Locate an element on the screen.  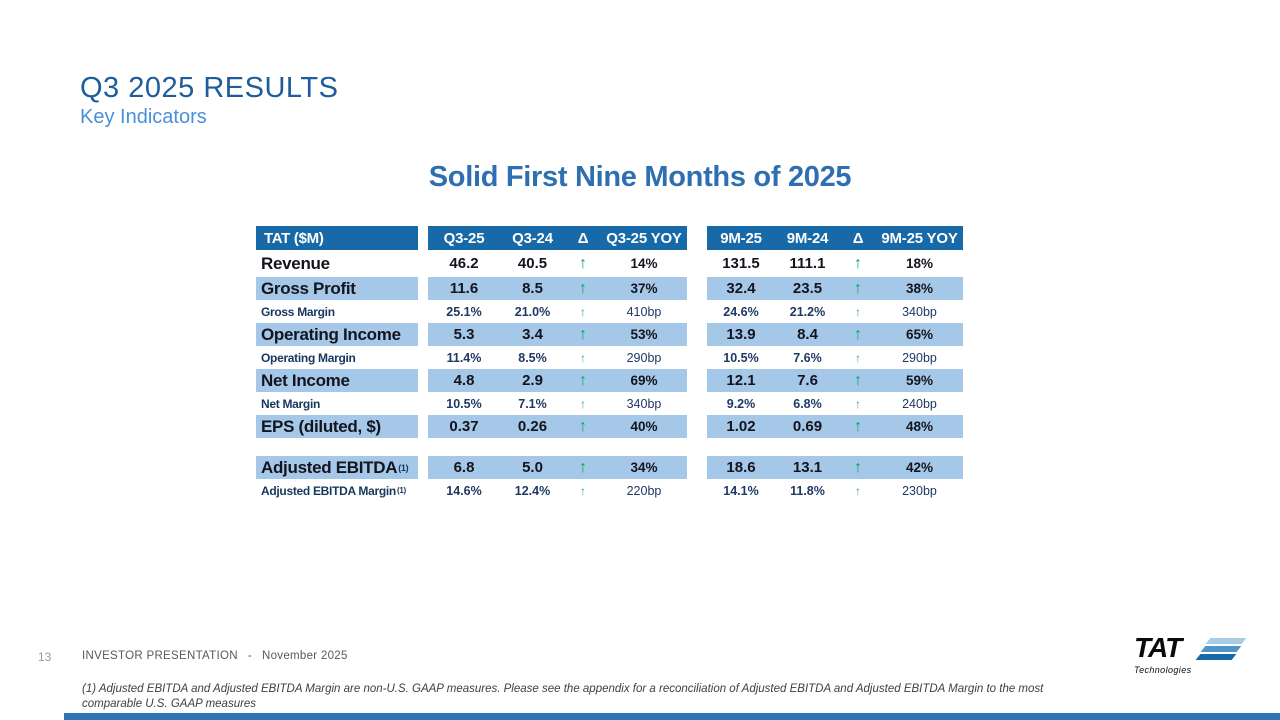
metric-value: 25.1% is located at coordinates (464, 311).